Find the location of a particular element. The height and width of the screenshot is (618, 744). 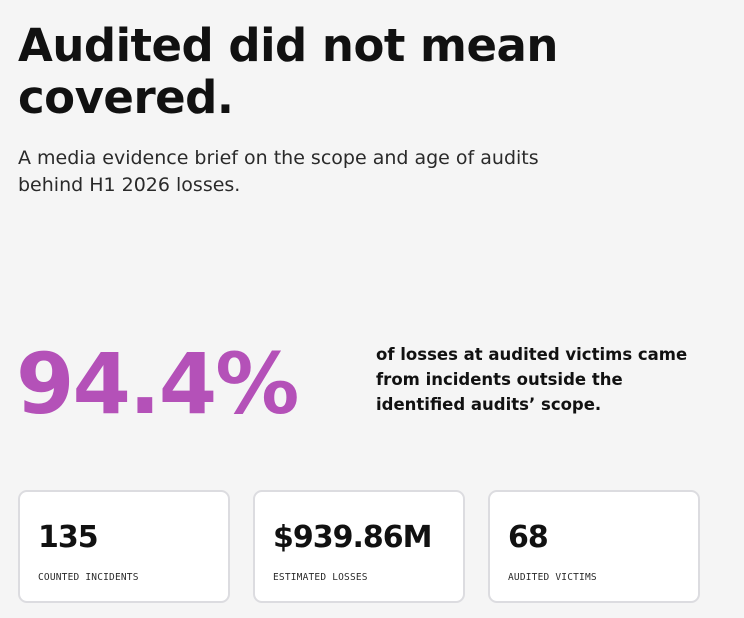

stat-card-label: ESTIMATED LOSSES is located at coordinates (320, 577).